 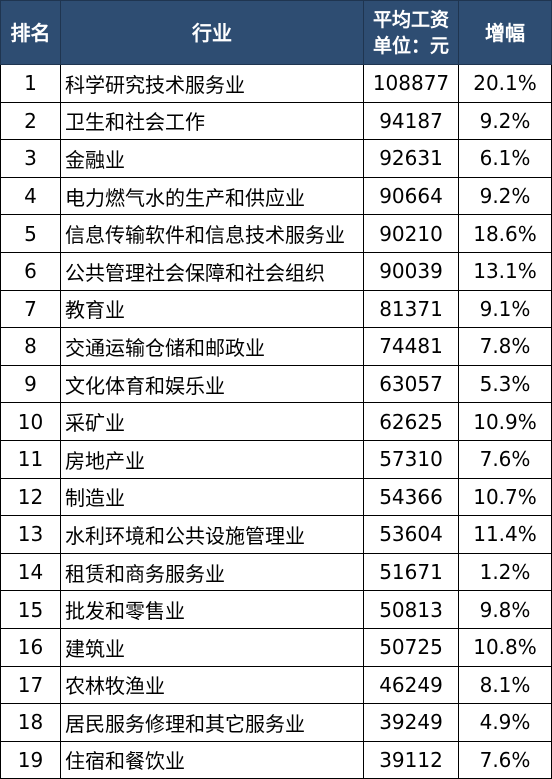 What do you see at coordinates (212, 271) in the screenshot?
I see `industry-cell: 公共管理社会保障和社会组织` at bounding box center [212, 271].